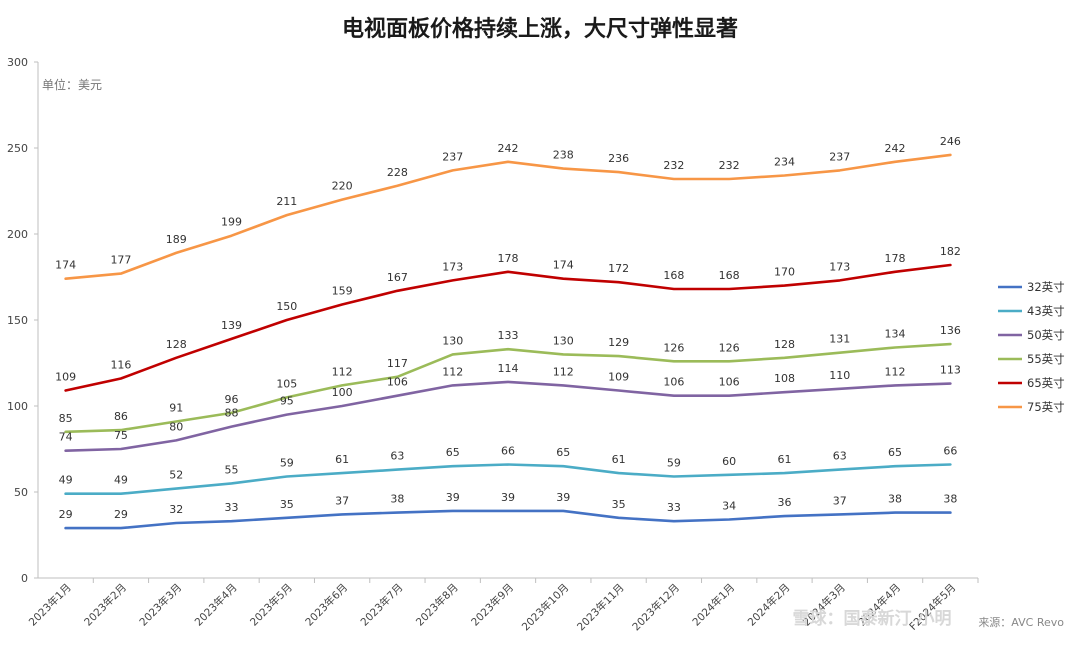  Describe the element at coordinates (24, 578) in the screenshot. I see `y-tick-label: 0` at that location.